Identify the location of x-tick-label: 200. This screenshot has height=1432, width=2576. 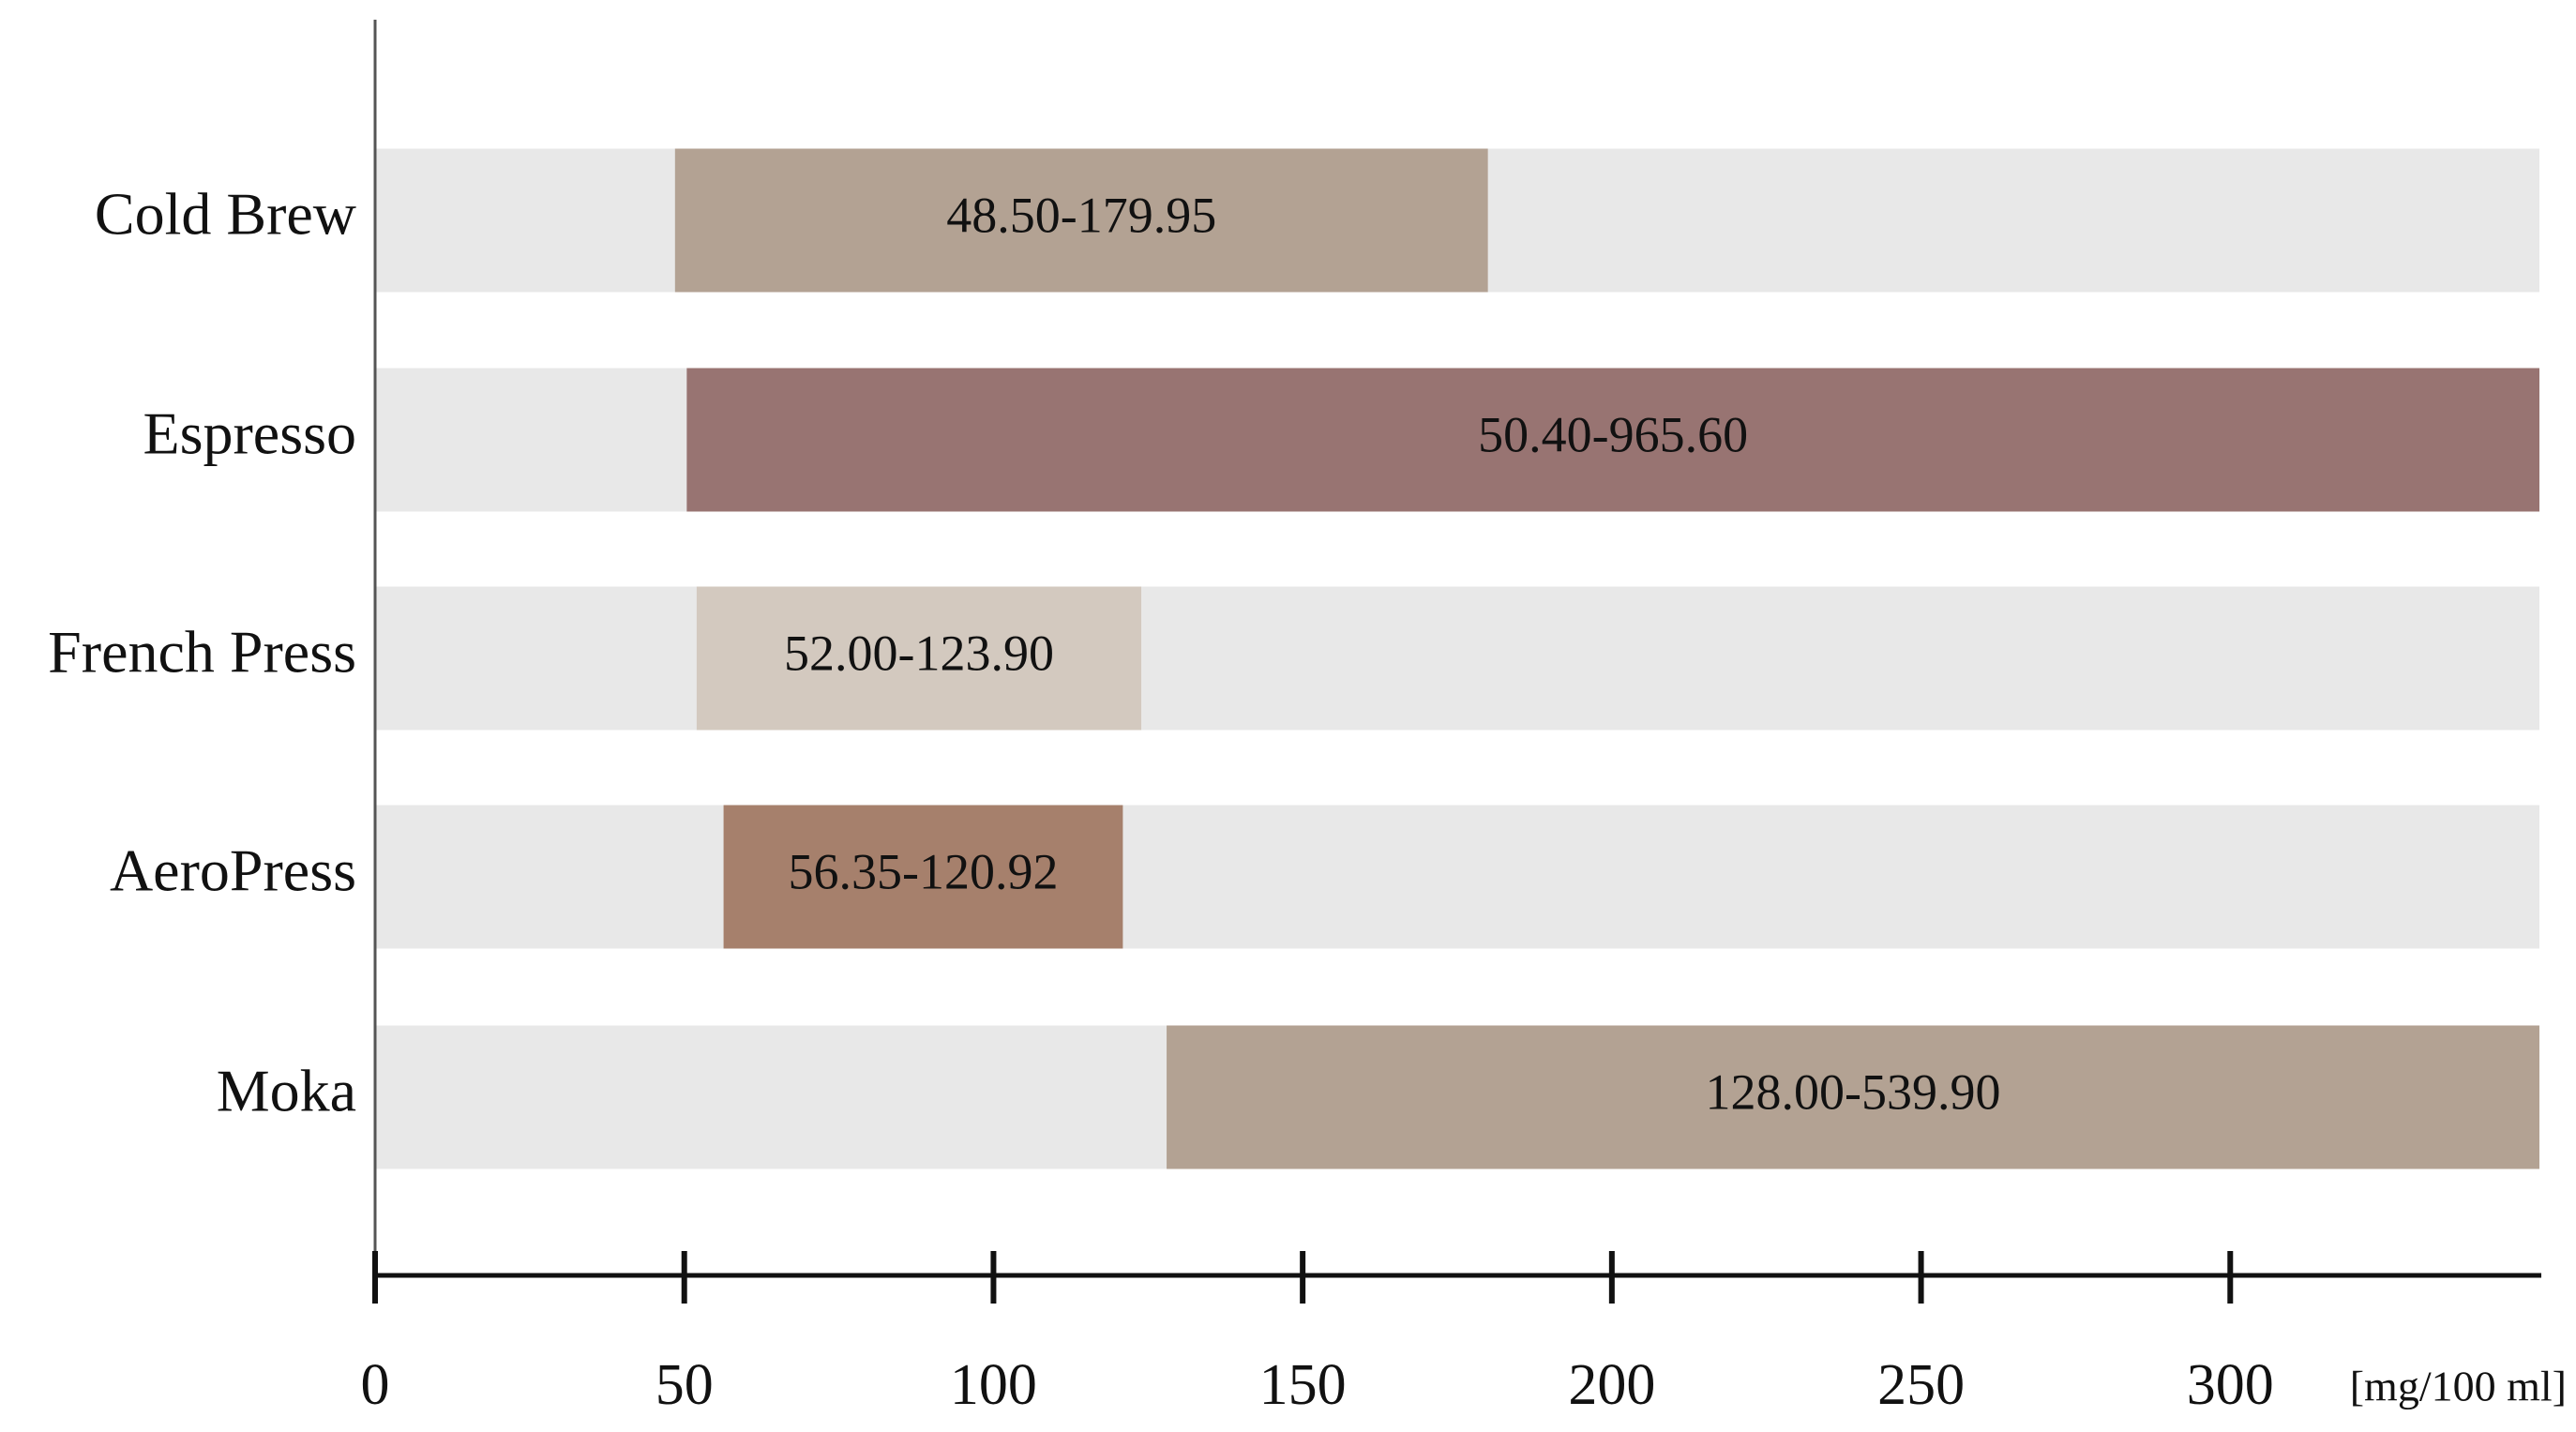
(1611, 1385).